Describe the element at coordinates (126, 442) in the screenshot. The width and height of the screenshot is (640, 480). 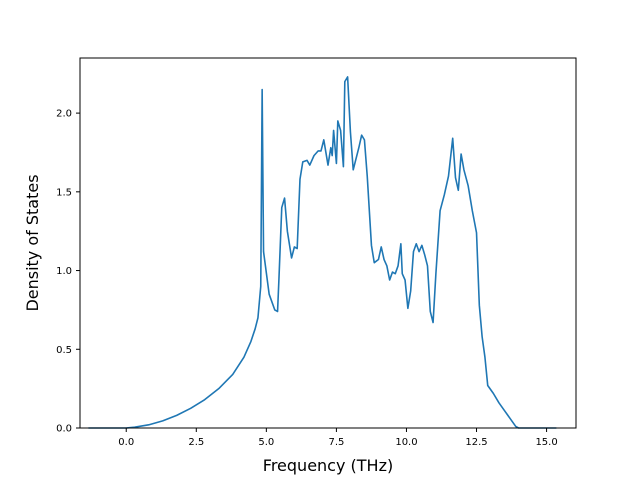
I see `x-tick-label: 0.0` at that location.